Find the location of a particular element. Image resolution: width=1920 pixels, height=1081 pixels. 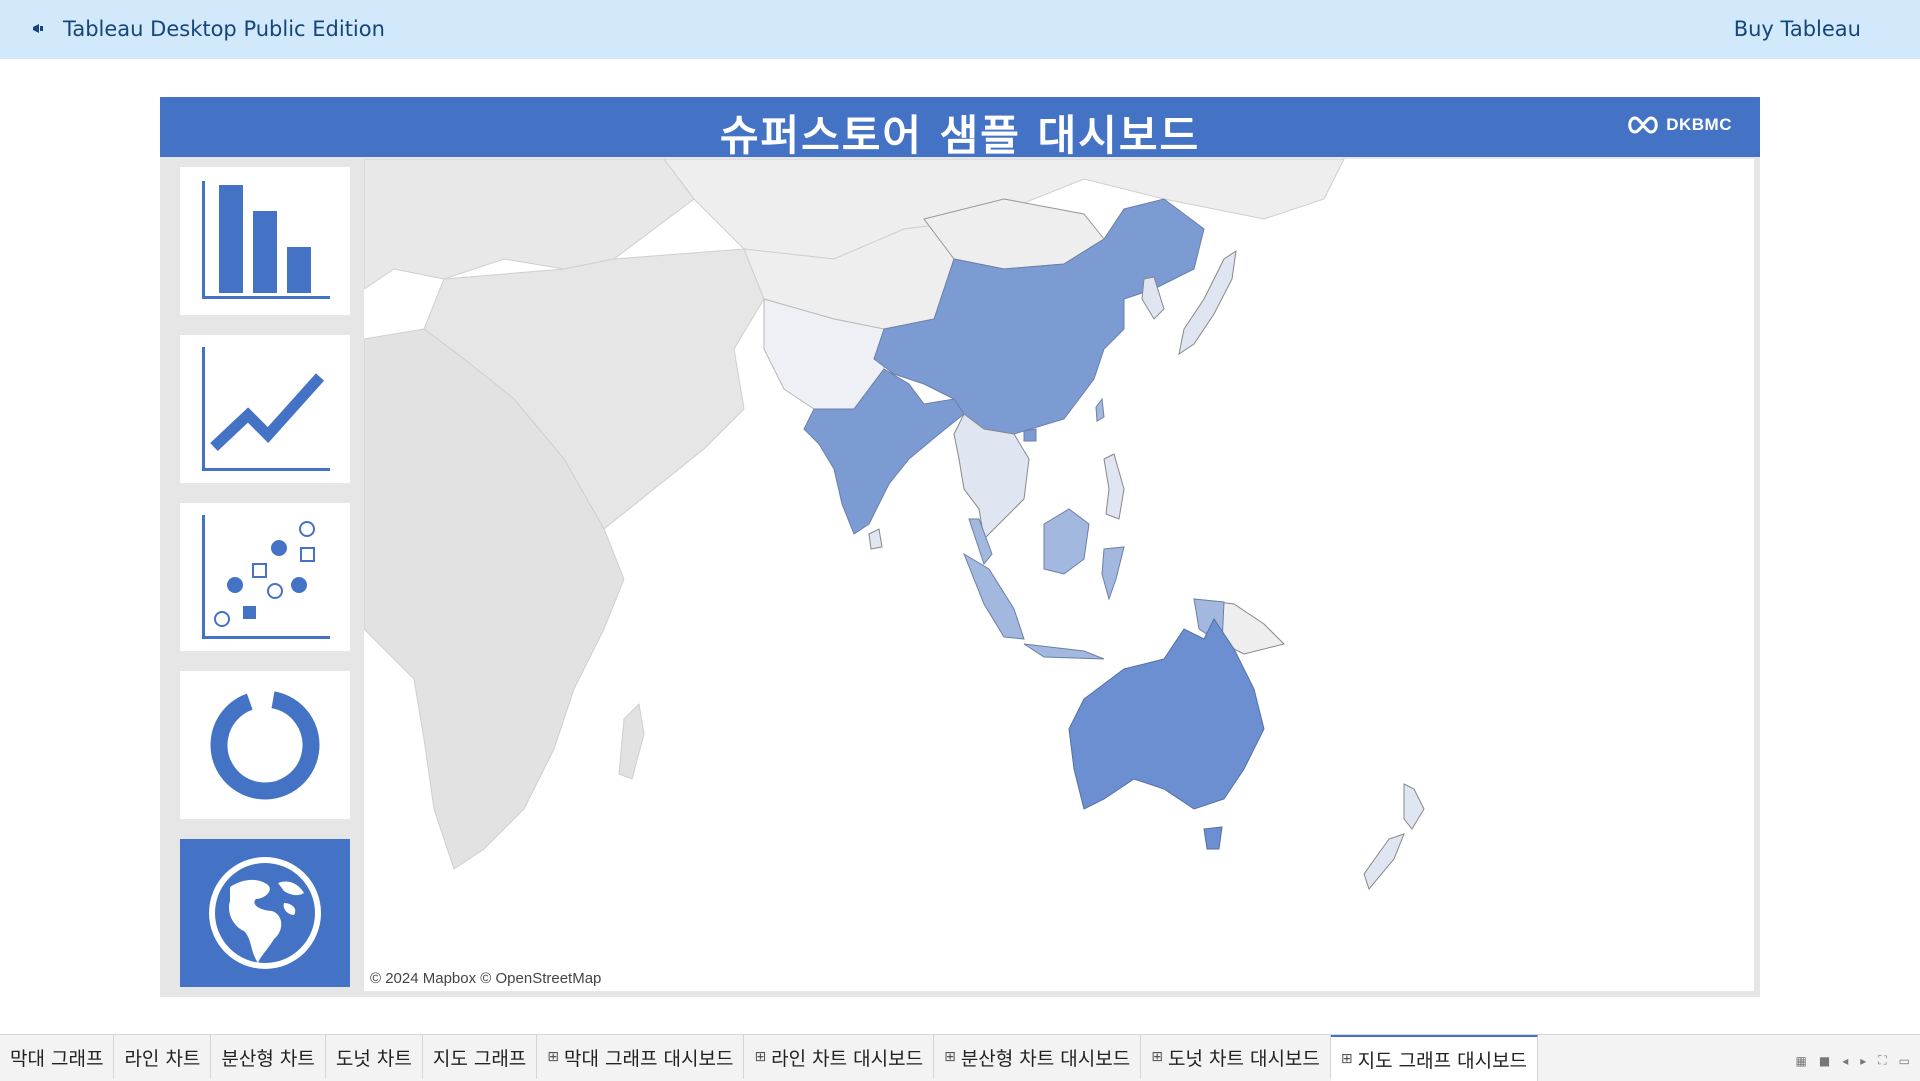

sheet-tab-label: 막대 그래프 is located at coordinates (57, 1058).